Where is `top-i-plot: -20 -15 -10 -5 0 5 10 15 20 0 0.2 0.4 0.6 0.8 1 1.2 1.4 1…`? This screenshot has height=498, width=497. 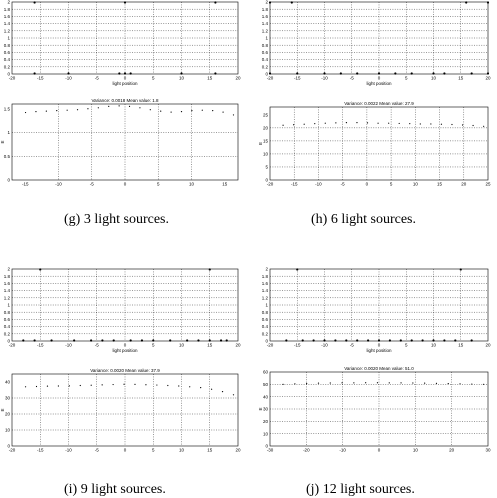
top-i-plot: -20 -15 -10 -5 0 5 10 15 20 0 0.2 0.4 0.6 0.8 1 1.2 1.4 1… is located at coordinates (122, 310).